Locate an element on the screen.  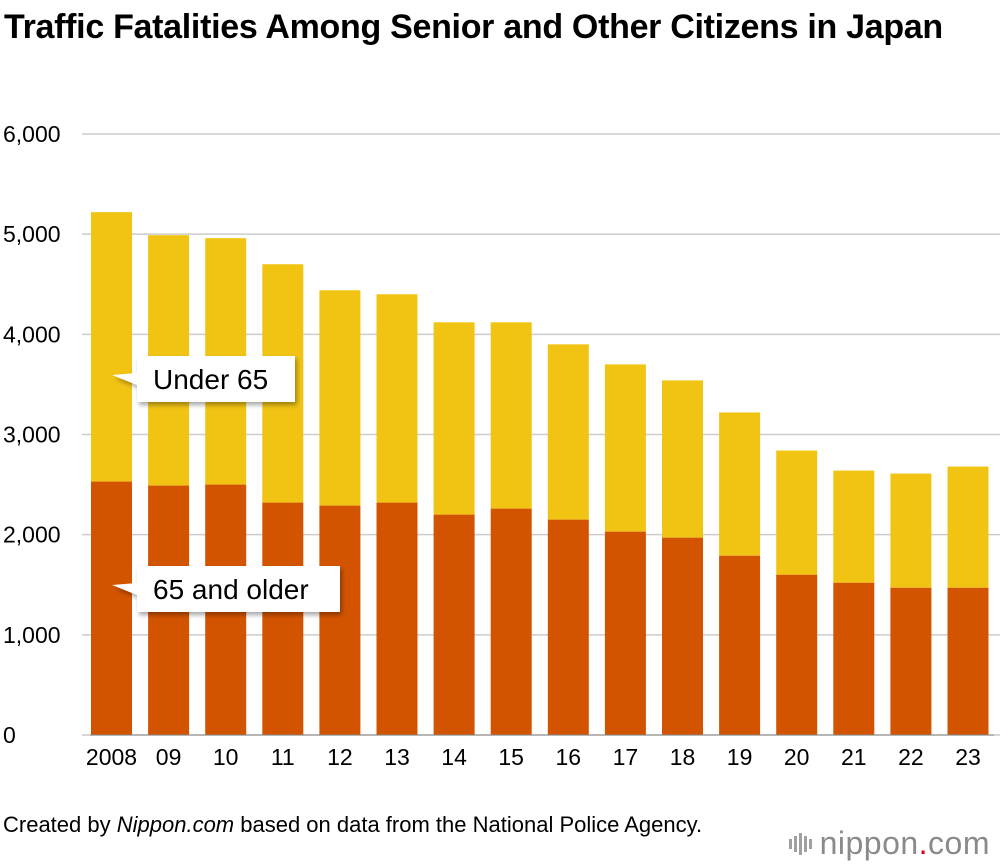
y-tick-label: 1,000 is located at coordinates (32, 635).